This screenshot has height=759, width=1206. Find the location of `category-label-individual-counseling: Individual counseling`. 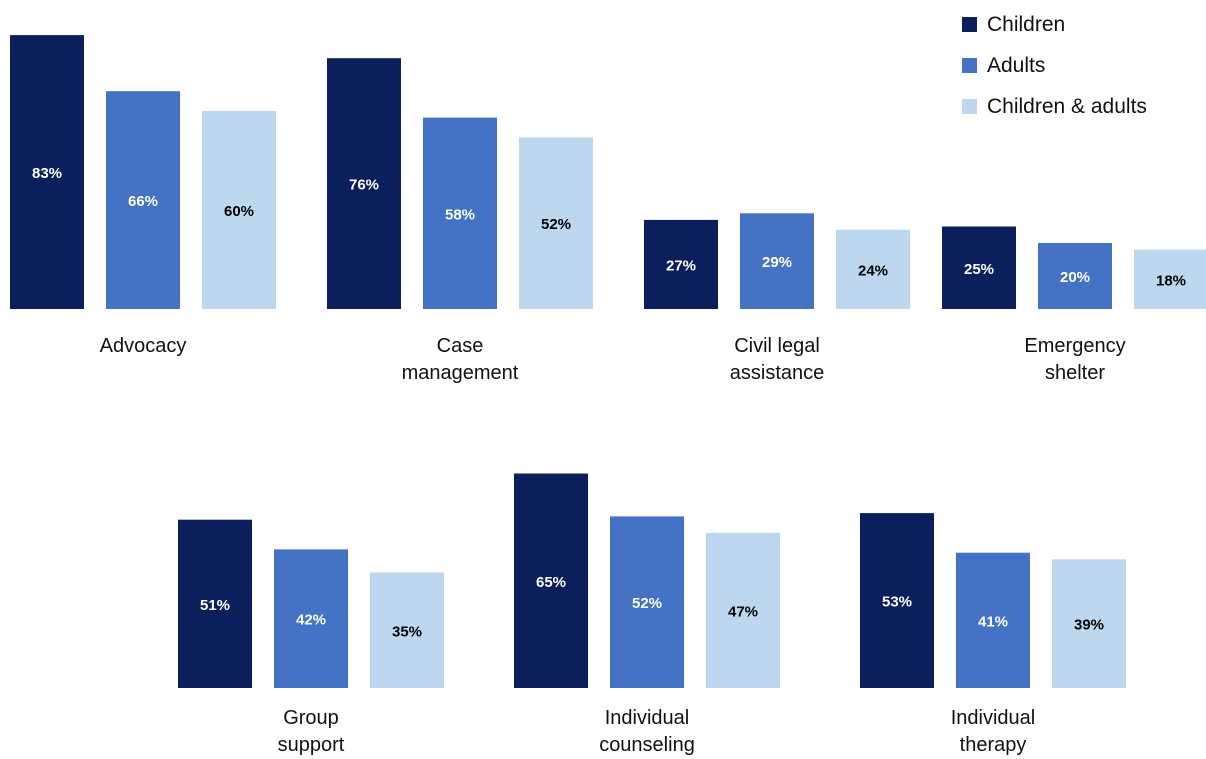

category-label-individual-counseling: Individual counseling is located at coordinates (647, 731).